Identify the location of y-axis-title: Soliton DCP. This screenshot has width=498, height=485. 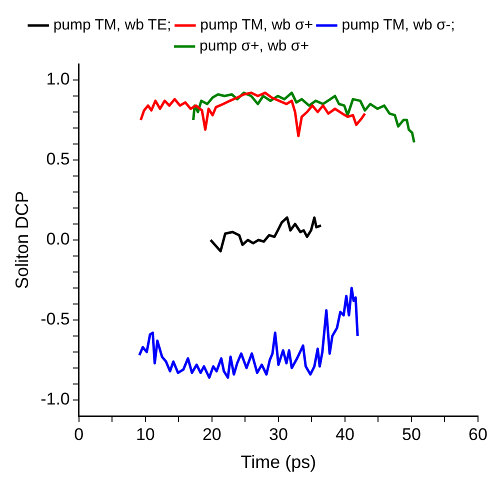
(22, 240).